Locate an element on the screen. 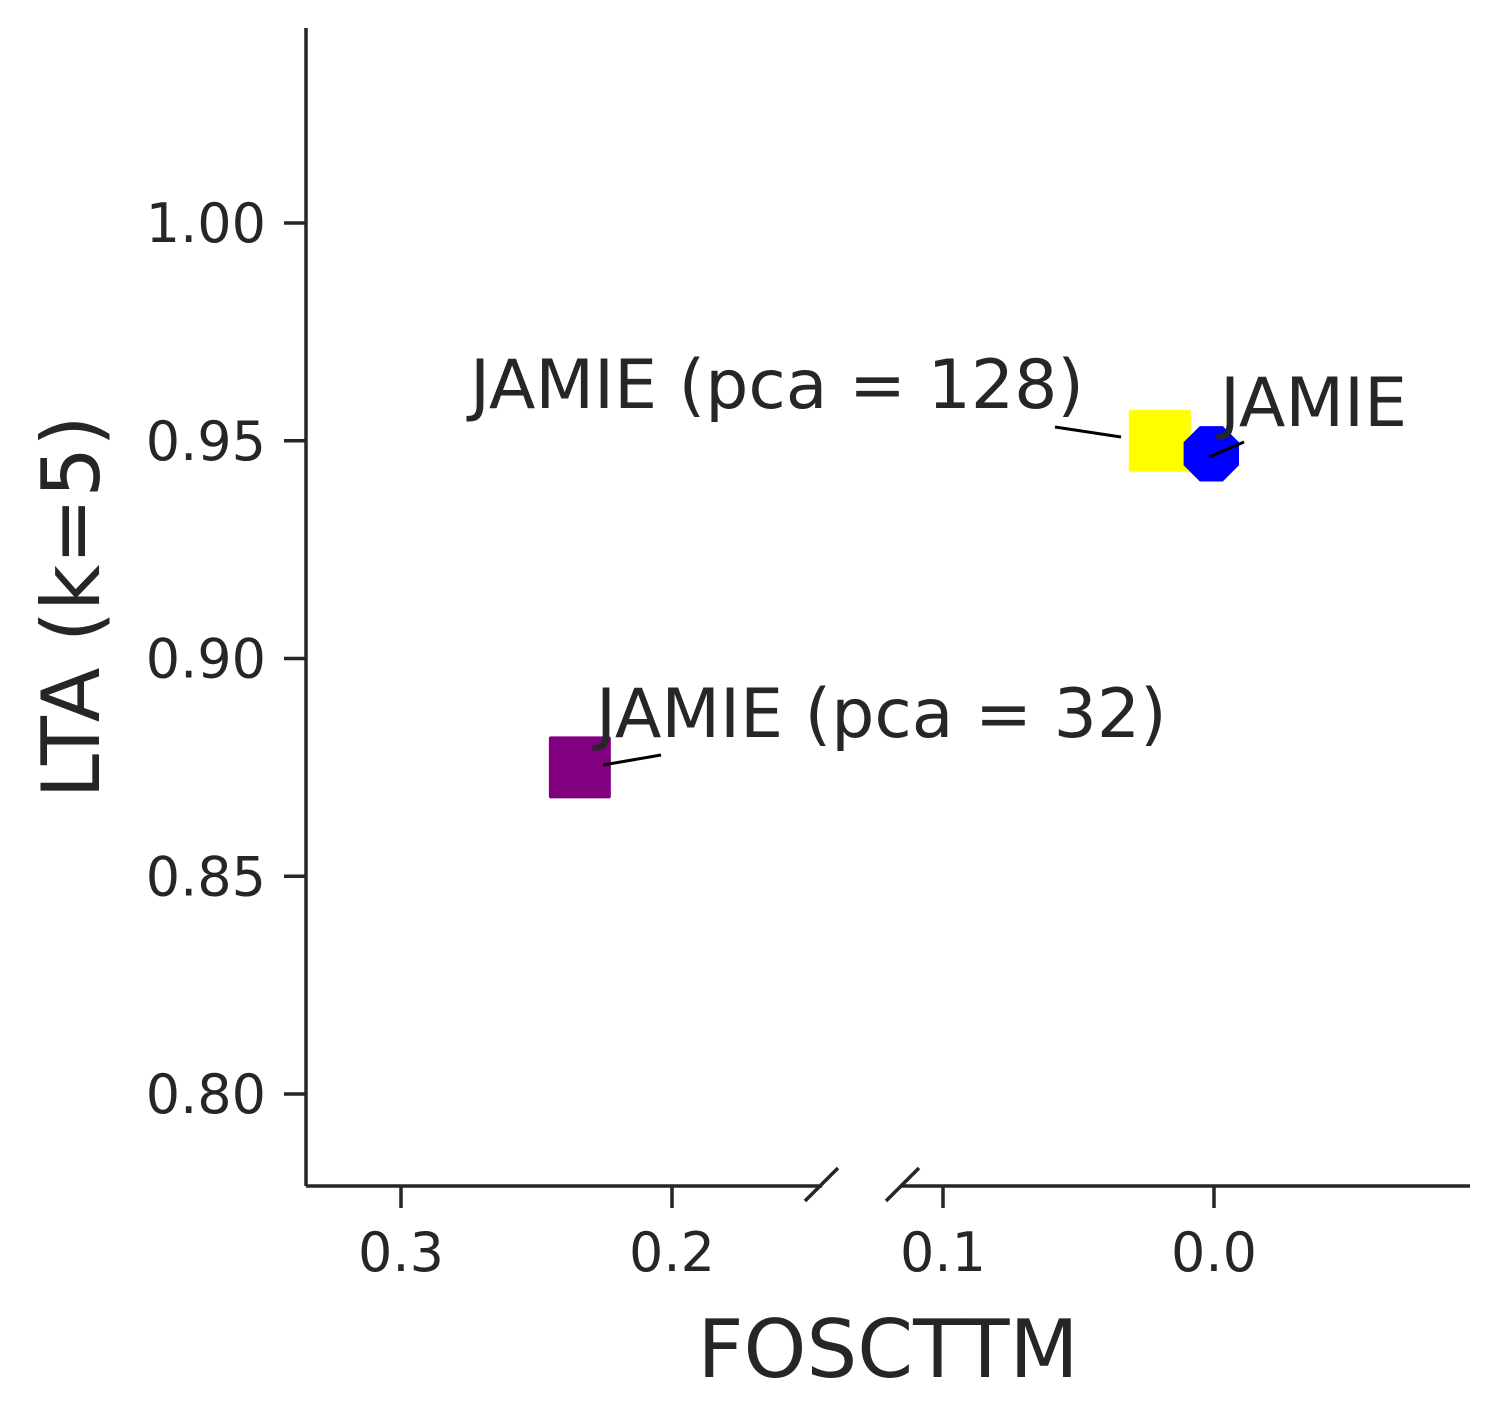 The width and height of the screenshot is (1498, 1428). point-jamie-pca32 is located at coordinates (579, 767).